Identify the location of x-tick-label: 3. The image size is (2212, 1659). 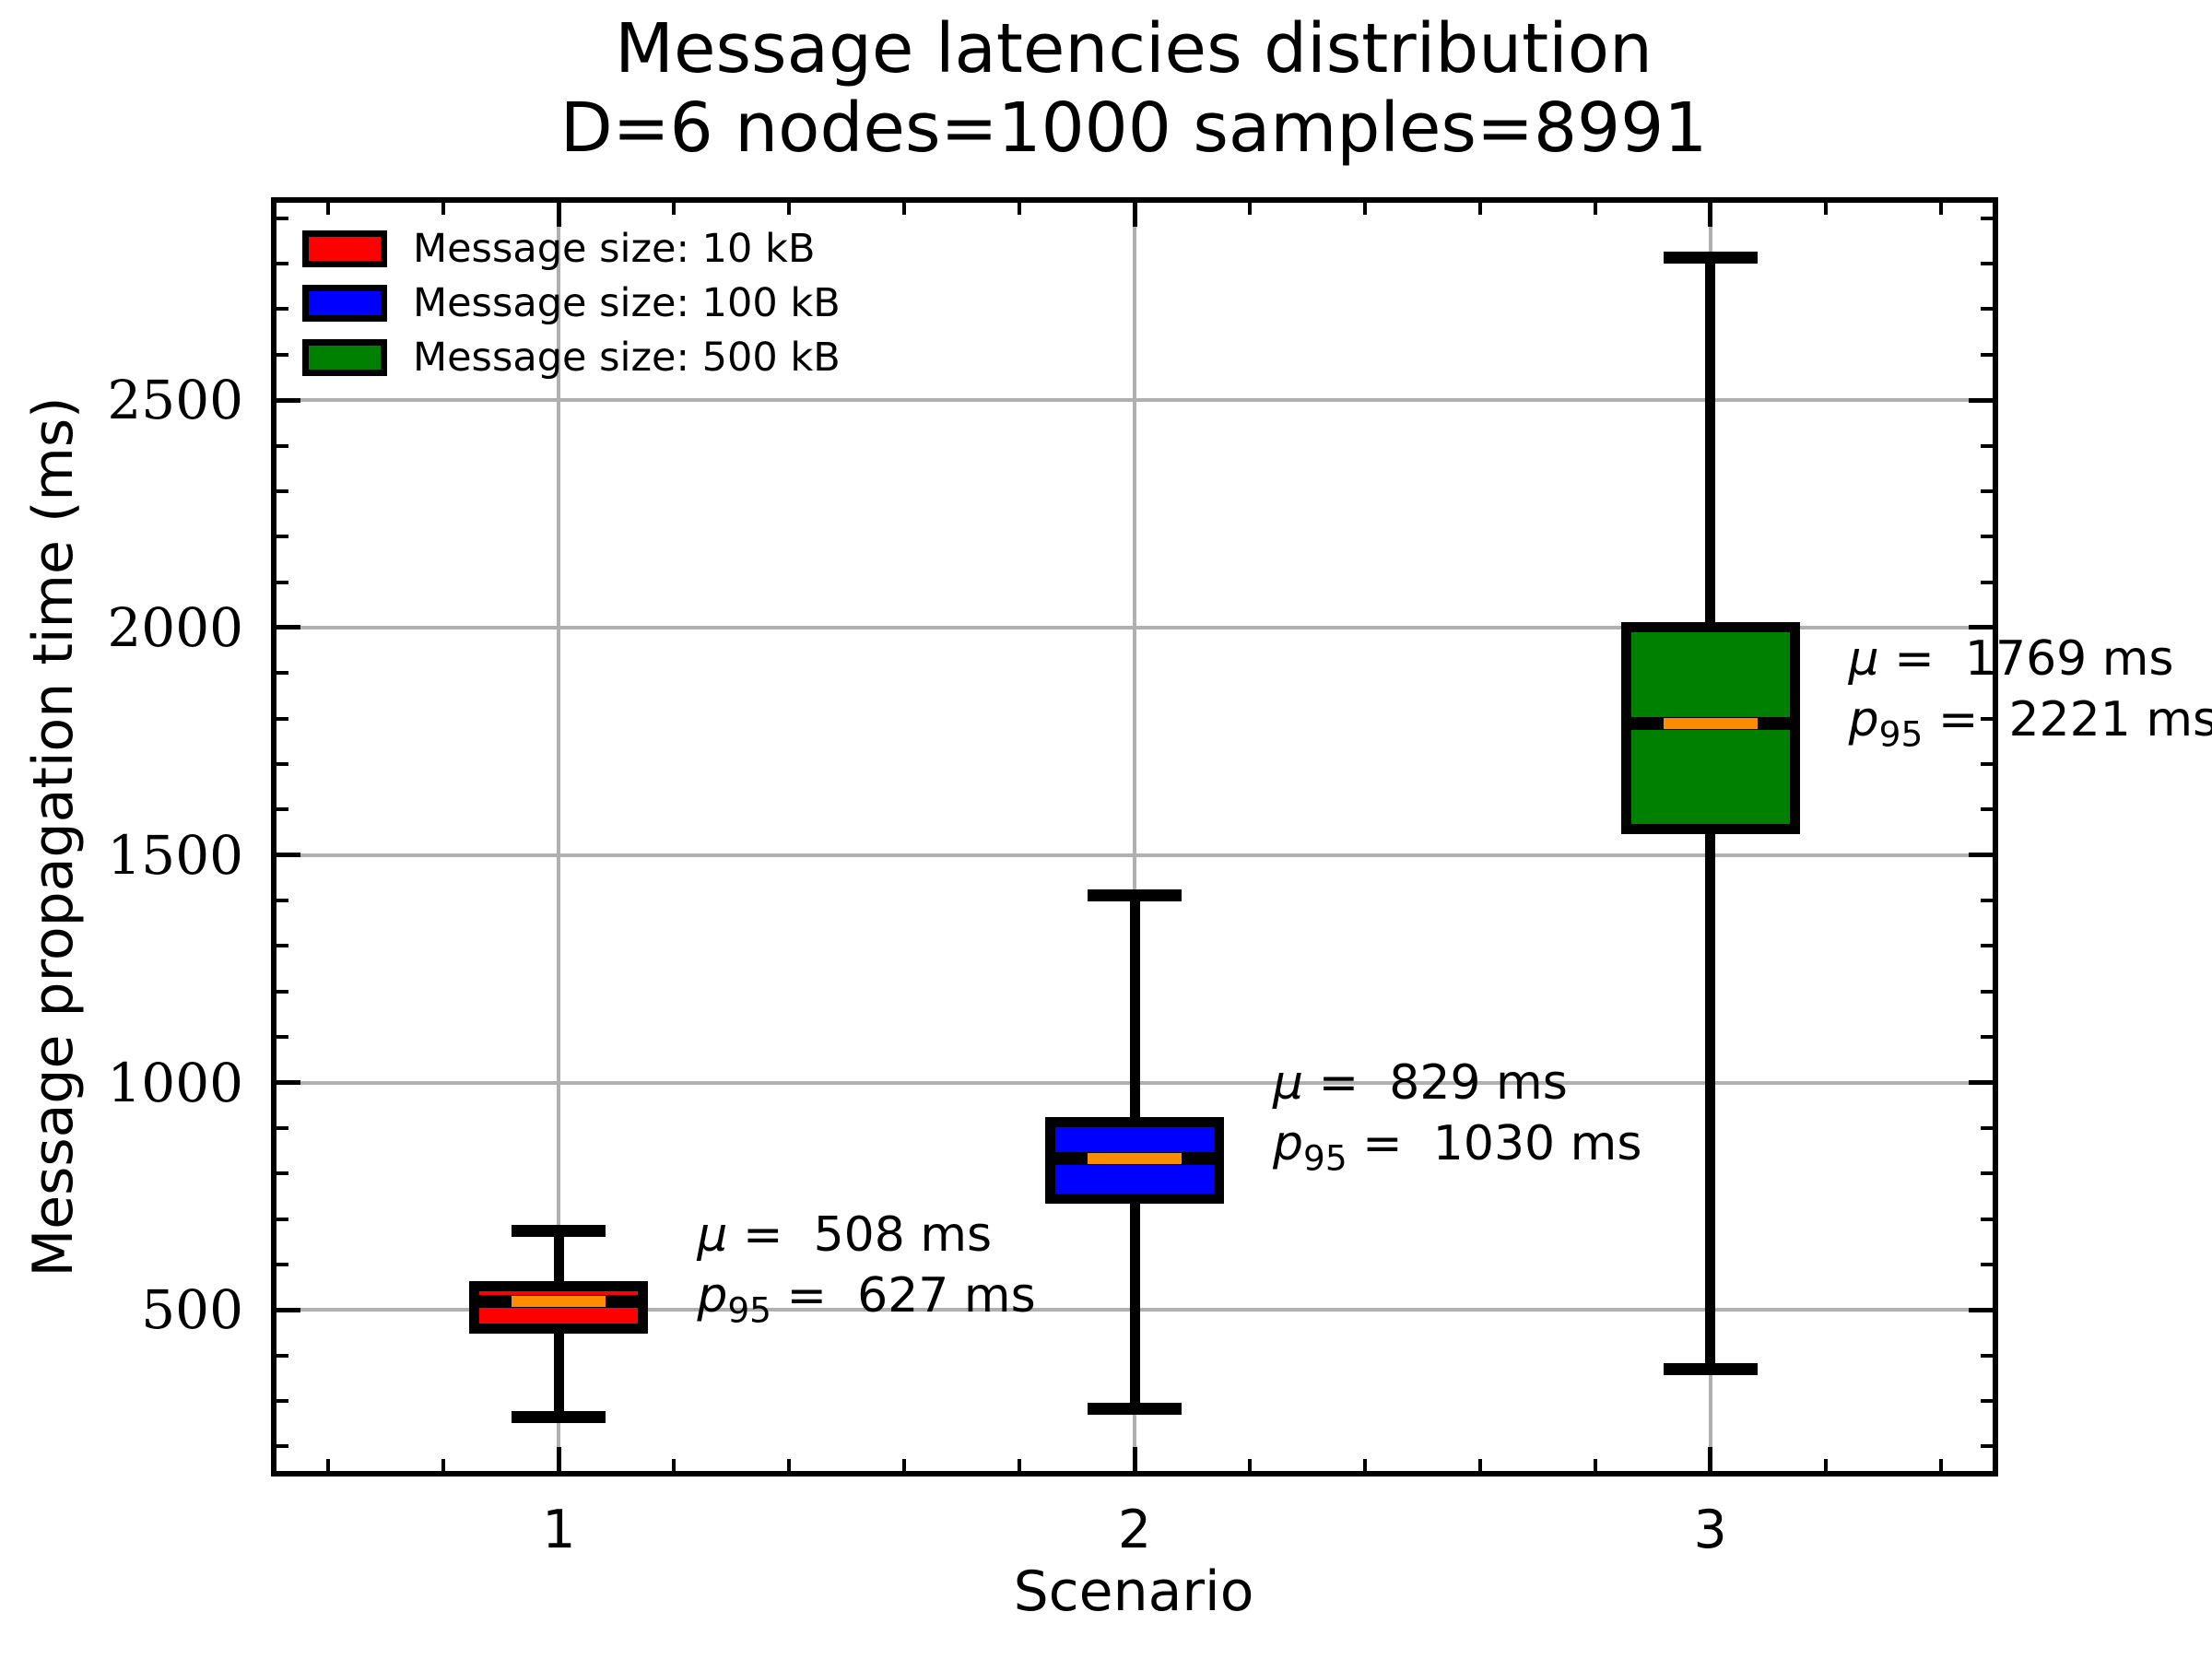
(1710, 1530).